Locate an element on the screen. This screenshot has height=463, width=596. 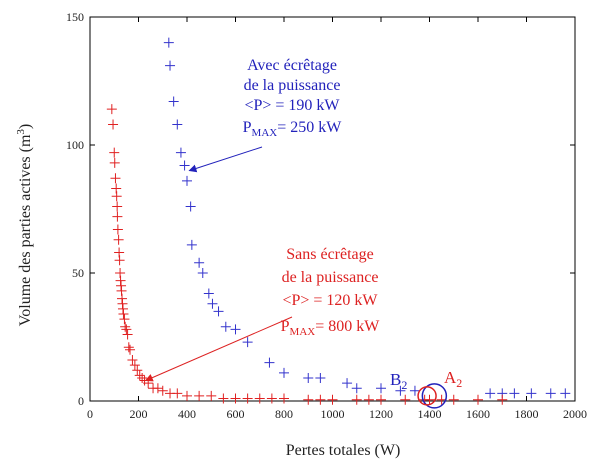
annotation-blue-arrow is located at coordinates (225, 159).